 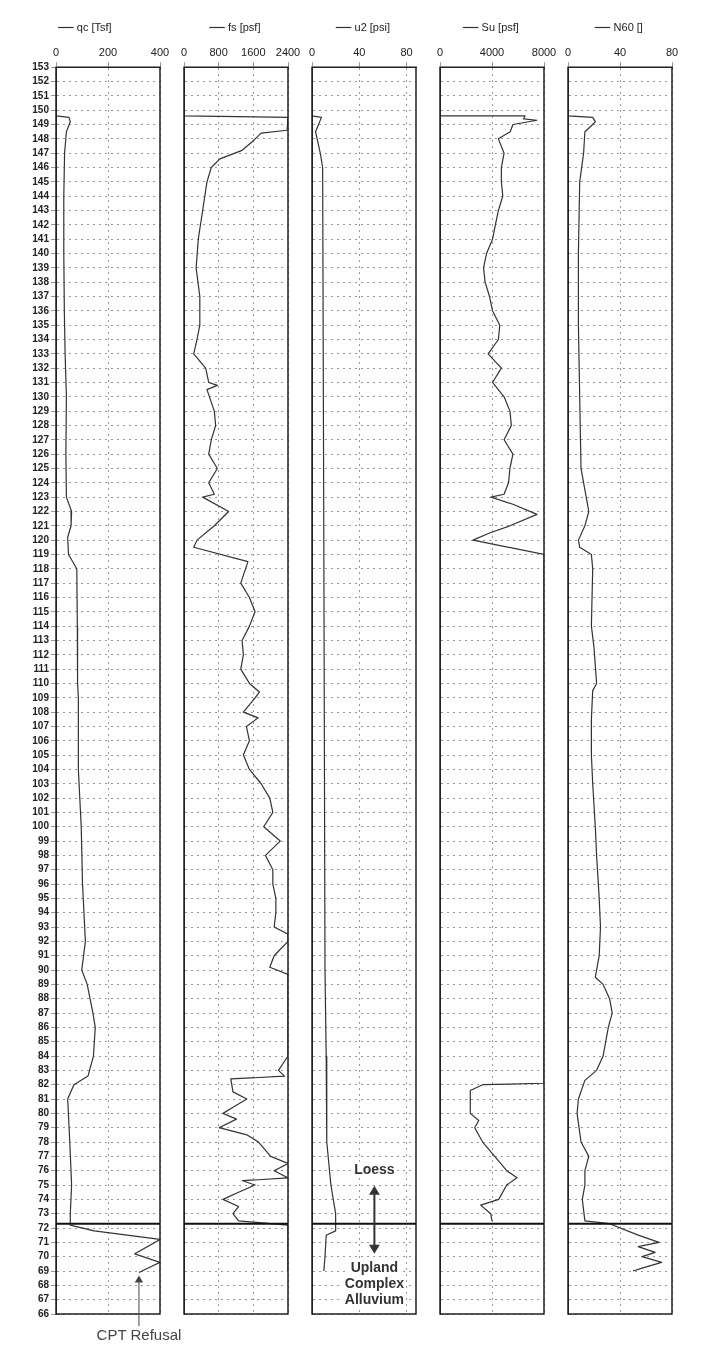 What do you see at coordinates (41, 95) in the screenshot?
I see `y-tick-label: 151` at bounding box center [41, 95].